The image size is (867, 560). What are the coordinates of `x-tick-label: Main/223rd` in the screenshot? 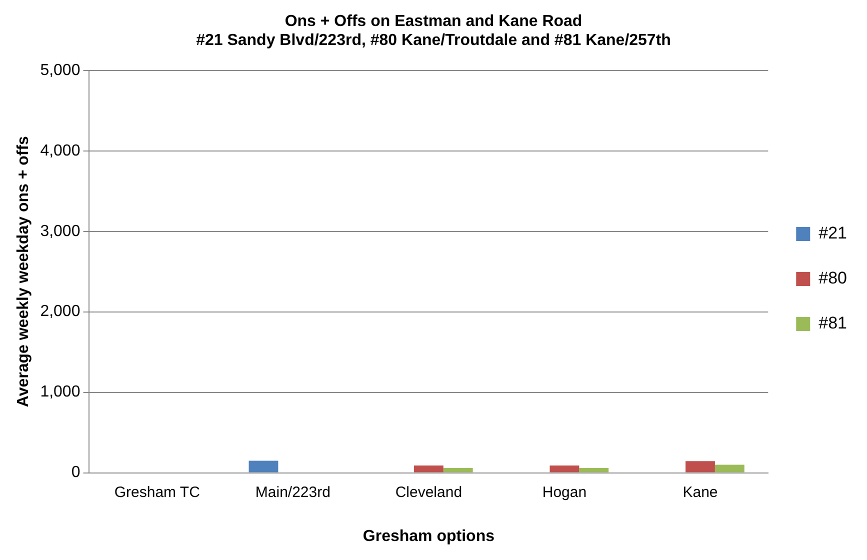 It's located at (292, 492).